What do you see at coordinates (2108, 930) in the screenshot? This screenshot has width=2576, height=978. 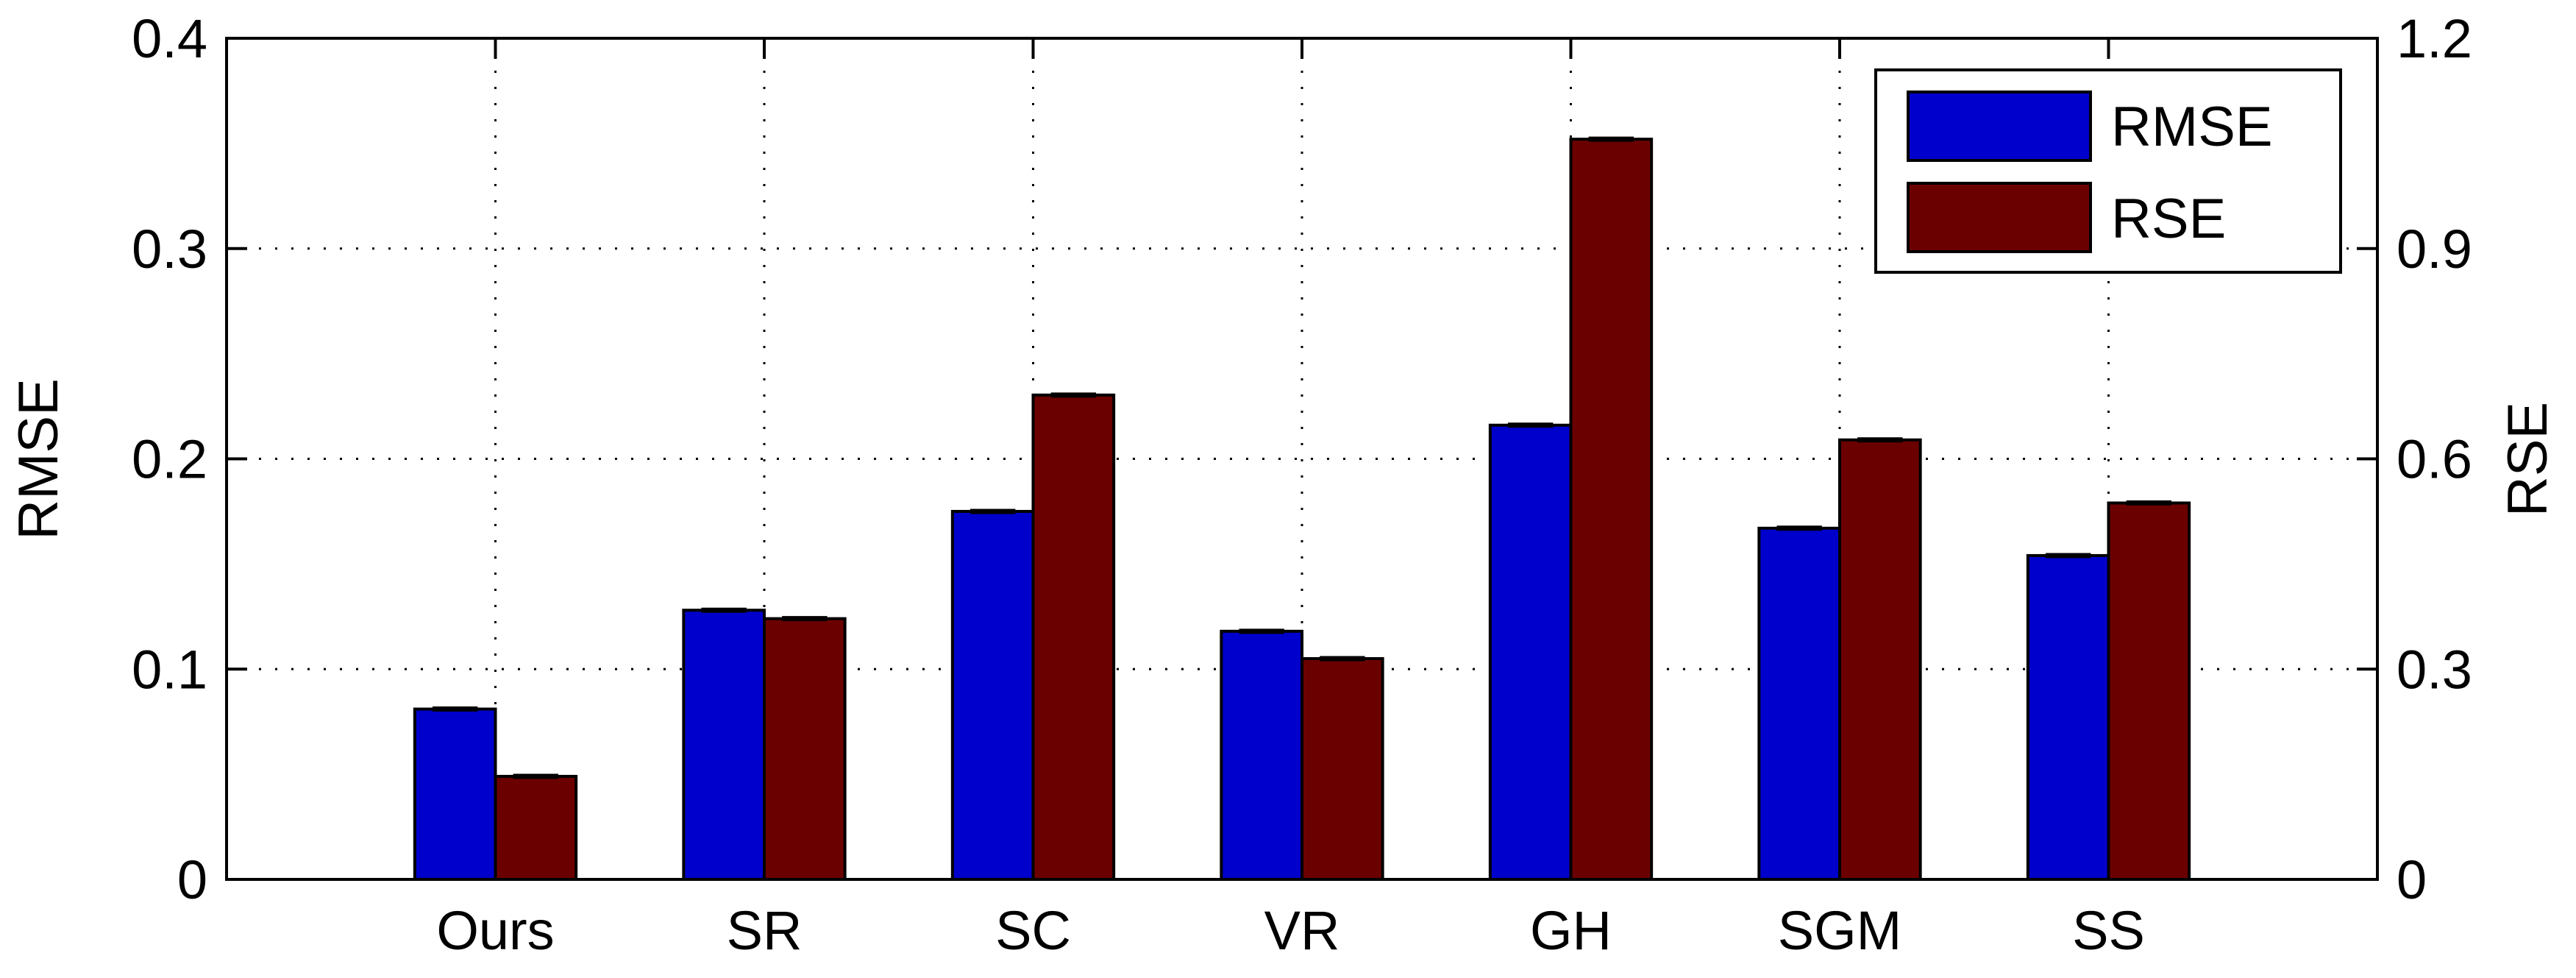 I see `x-tick-label-ss: SS` at bounding box center [2108, 930].